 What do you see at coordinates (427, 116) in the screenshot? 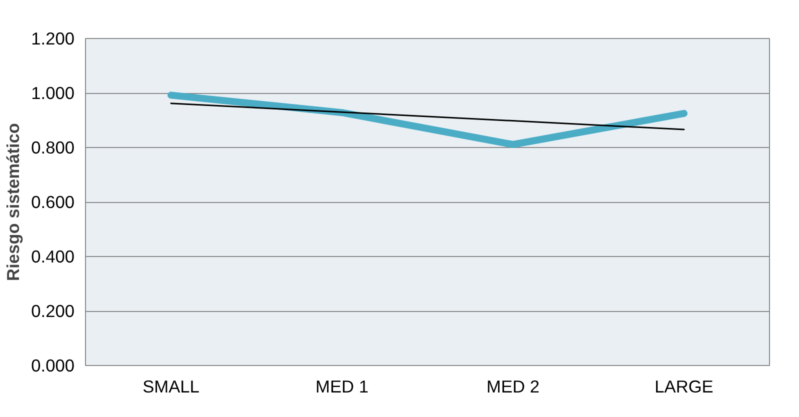
I see `line-series` at bounding box center [427, 116].